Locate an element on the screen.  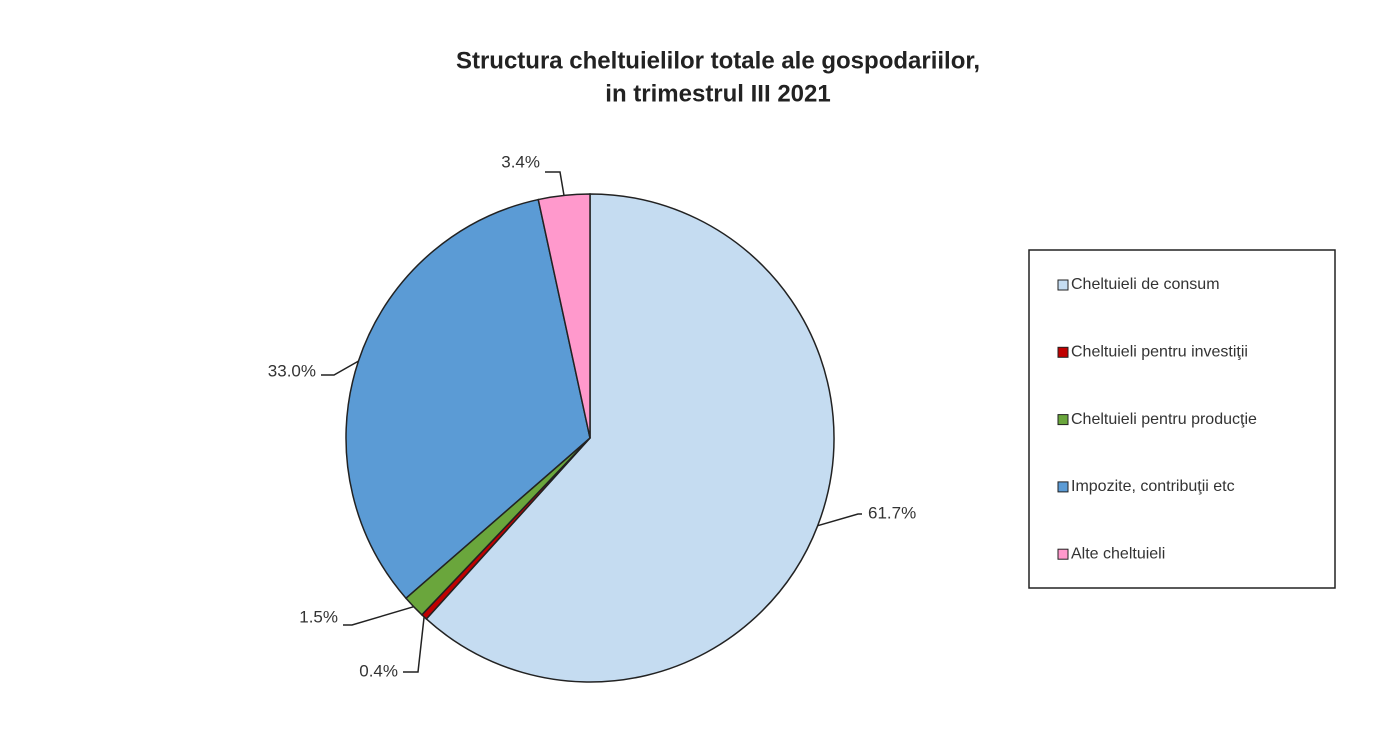
legend-label: Cheltuieli pentru investiţii is located at coordinates (1159, 352).